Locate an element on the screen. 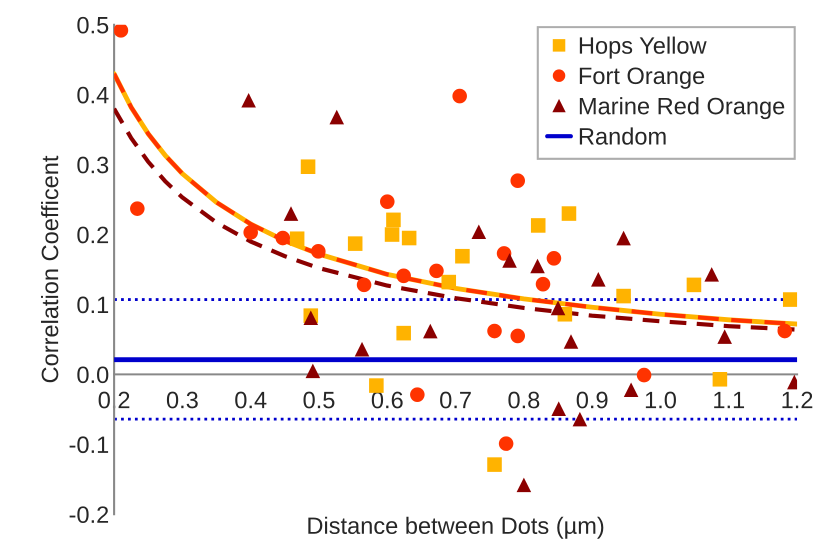 This screenshot has width=815, height=550. y-tick-label: 0.1 is located at coordinates (92, 305).